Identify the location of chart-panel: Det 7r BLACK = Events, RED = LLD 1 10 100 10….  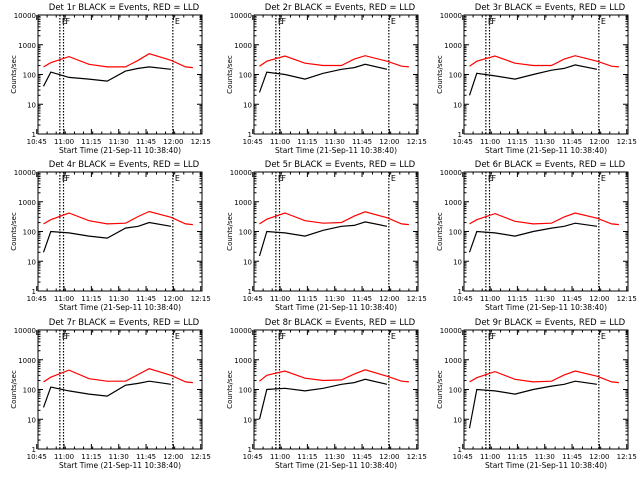
(110, 394).